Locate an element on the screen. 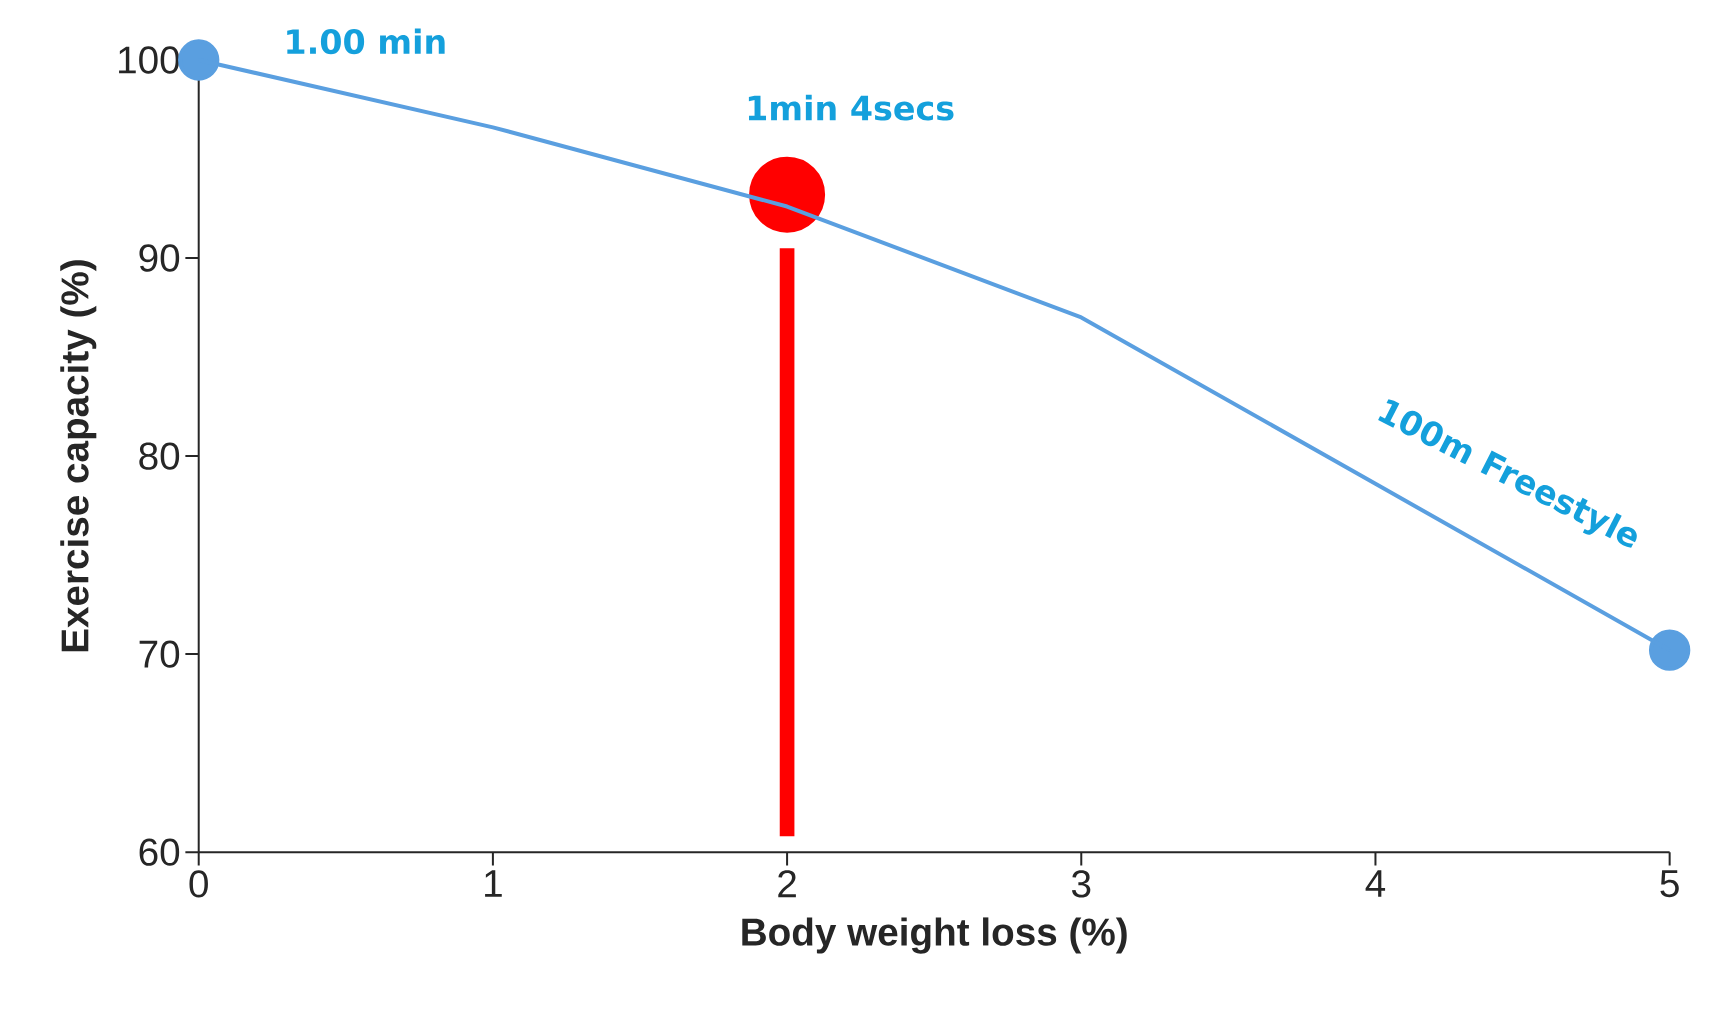  x-axis-title: Body weight loss (%) is located at coordinates (934, 935).